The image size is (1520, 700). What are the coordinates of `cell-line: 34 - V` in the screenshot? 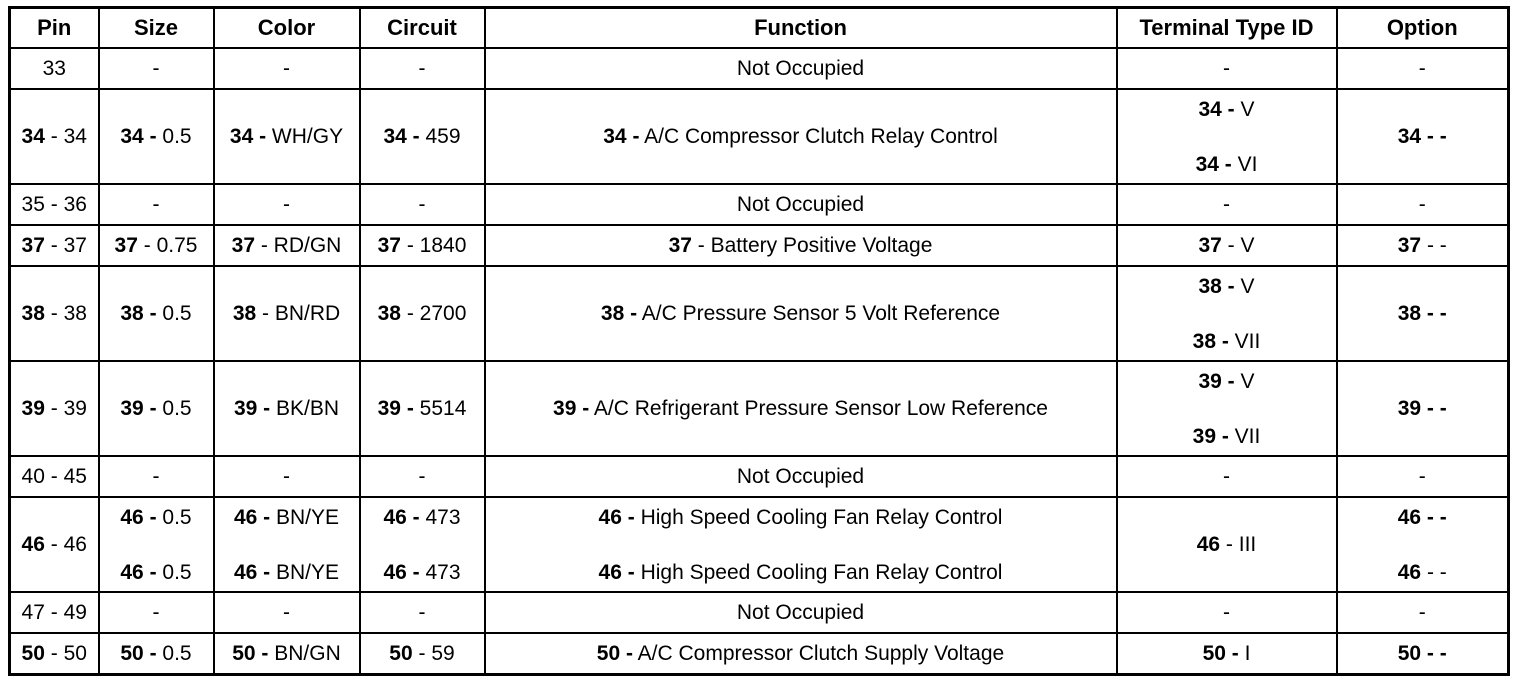 It's located at (1227, 109).